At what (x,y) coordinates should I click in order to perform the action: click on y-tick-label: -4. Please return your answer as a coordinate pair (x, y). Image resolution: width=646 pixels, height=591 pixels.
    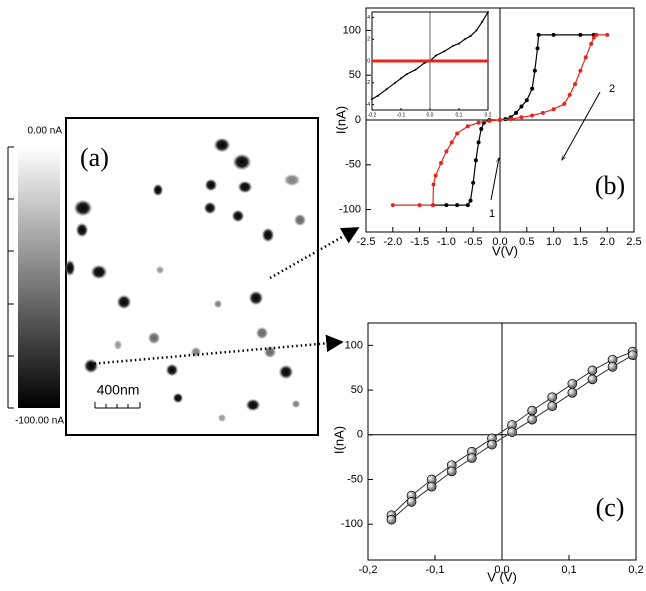
    Looking at the image, I should click on (368, 105).